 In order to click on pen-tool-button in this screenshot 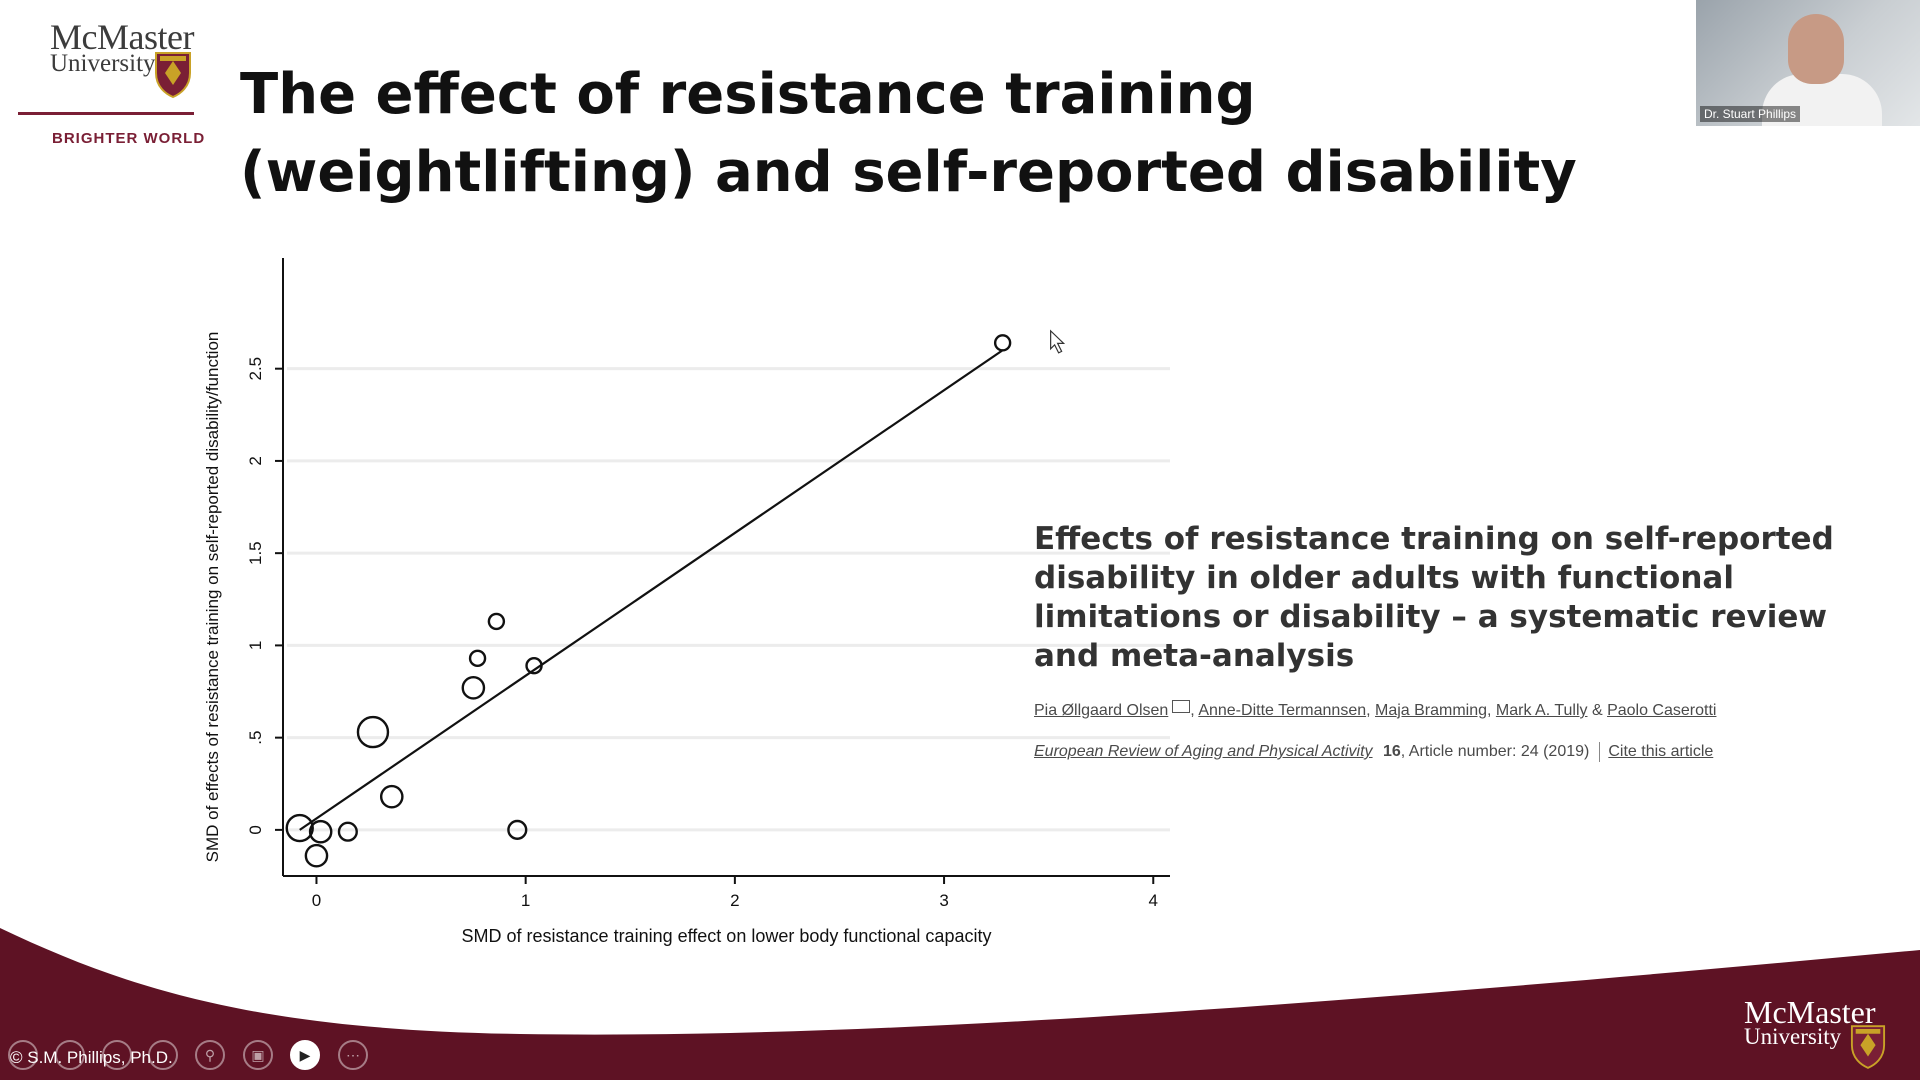, I will do `click(117, 1055)`.